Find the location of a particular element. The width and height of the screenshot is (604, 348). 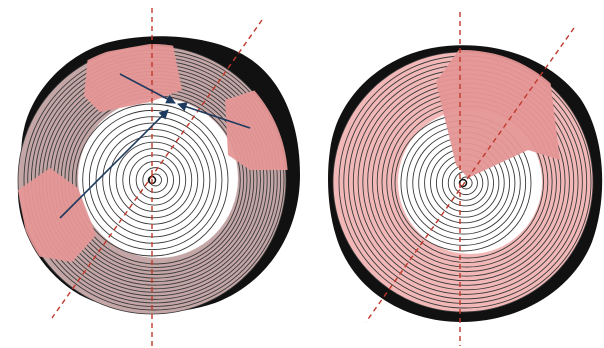

left-sector-left is located at coordinates (57, 215).